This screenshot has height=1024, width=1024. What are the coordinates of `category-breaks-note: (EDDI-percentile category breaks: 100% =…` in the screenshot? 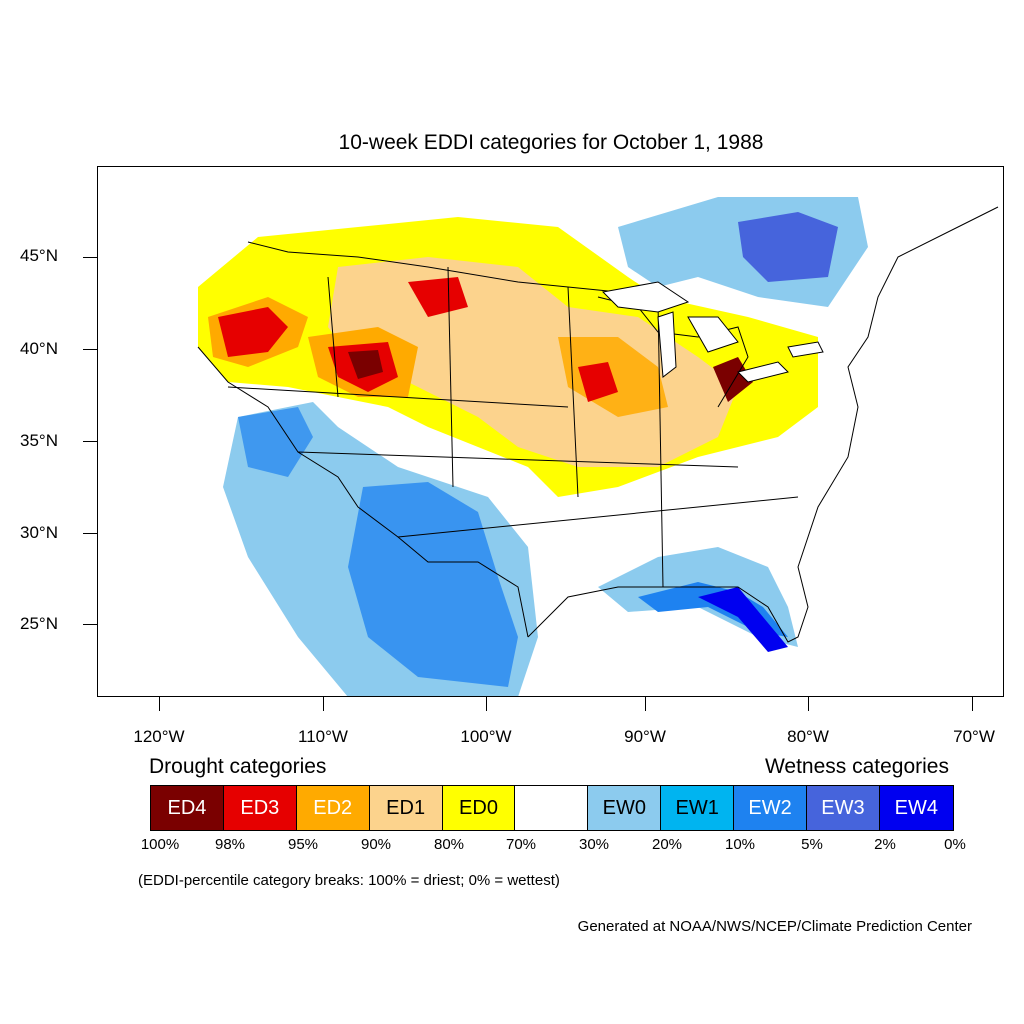 It's located at (349, 880).